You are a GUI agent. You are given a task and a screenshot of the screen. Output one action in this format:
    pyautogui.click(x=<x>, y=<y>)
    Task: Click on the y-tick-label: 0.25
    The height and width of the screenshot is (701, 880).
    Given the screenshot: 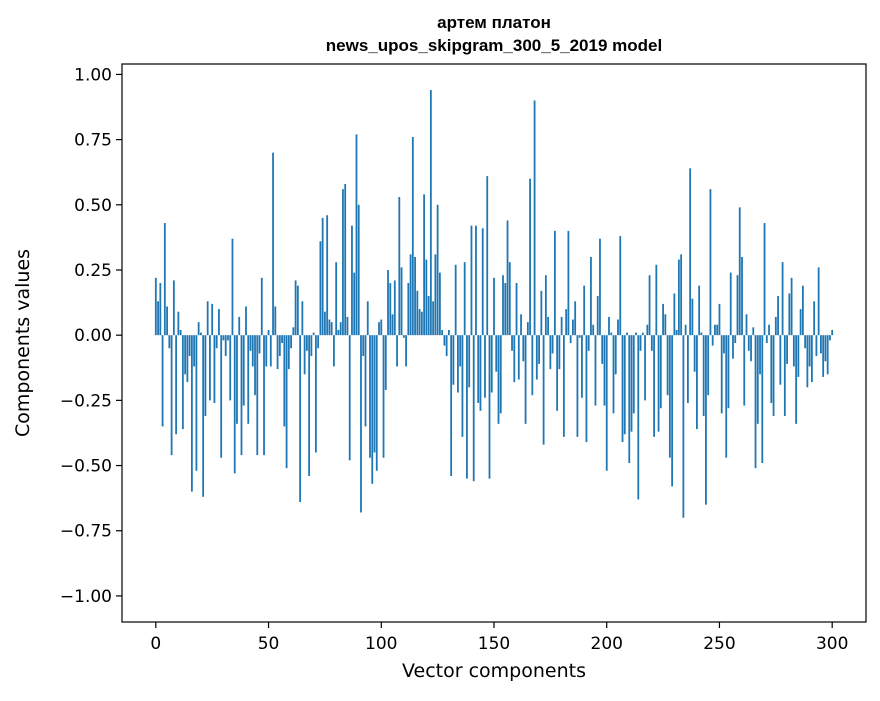 What is the action you would take?
    pyautogui.click(x=93, y=271)
    